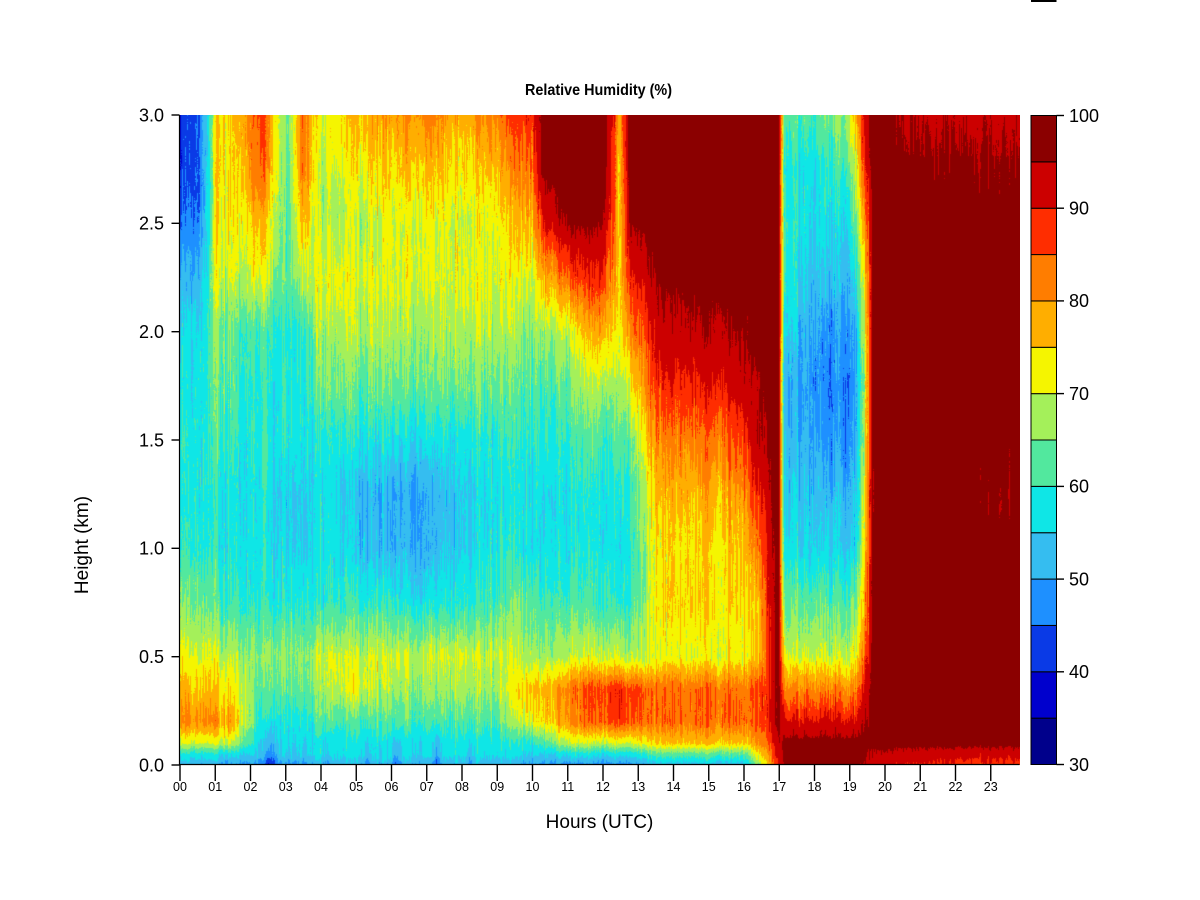 Image resolution: width=1200 pixels, height=900 pixels. What do you see at coordinates (567, 787) in the screenshot?
I see `svg-text: 11` at bounding box center [567, 787].